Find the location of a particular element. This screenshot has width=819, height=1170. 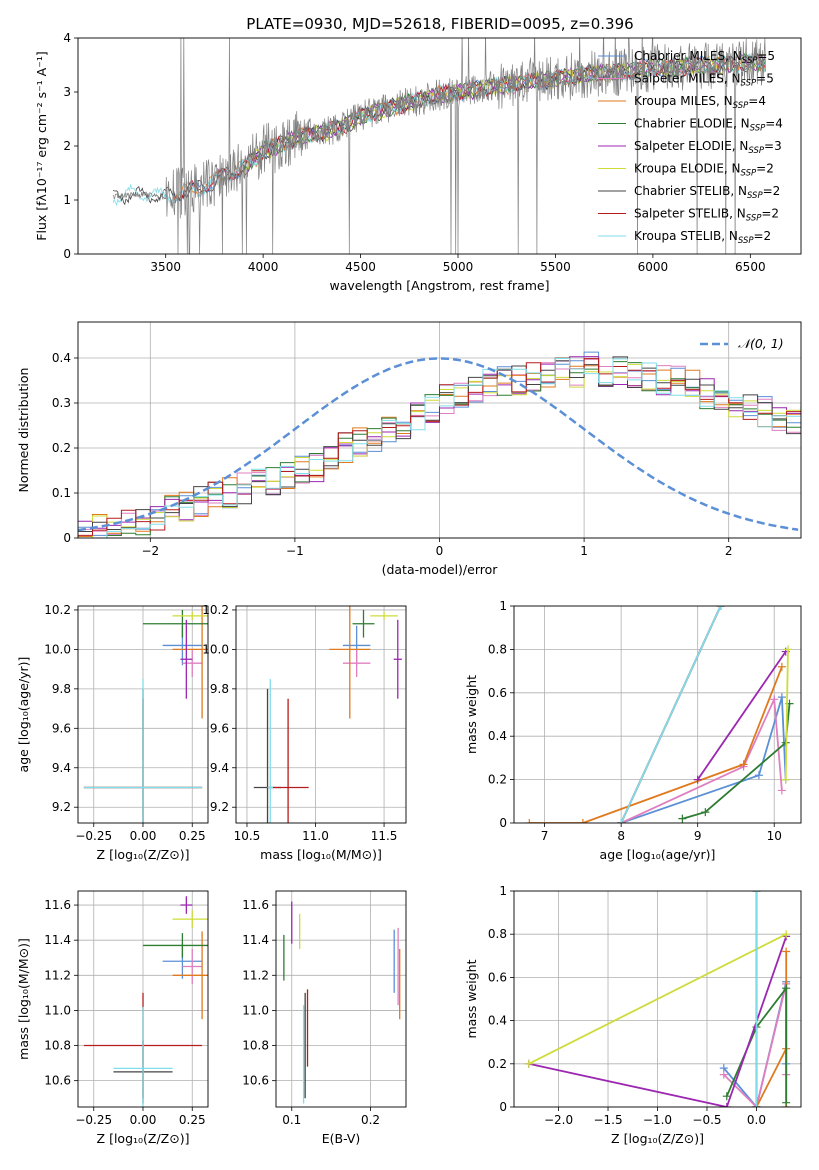

y-tick-label: 0.4 is located at coordinates (497, 1021).